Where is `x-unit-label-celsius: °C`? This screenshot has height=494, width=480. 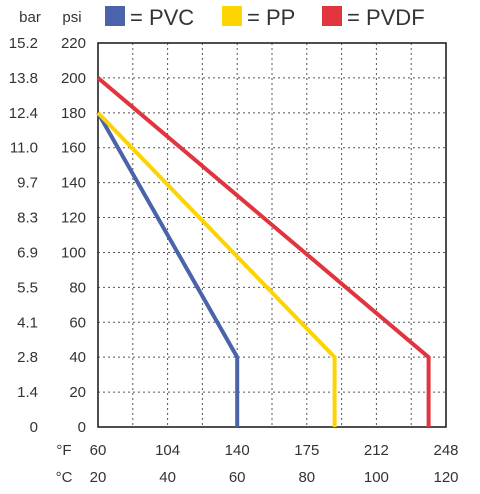 x-unit-label-celsius: °C is located at coordinates (64, 477).